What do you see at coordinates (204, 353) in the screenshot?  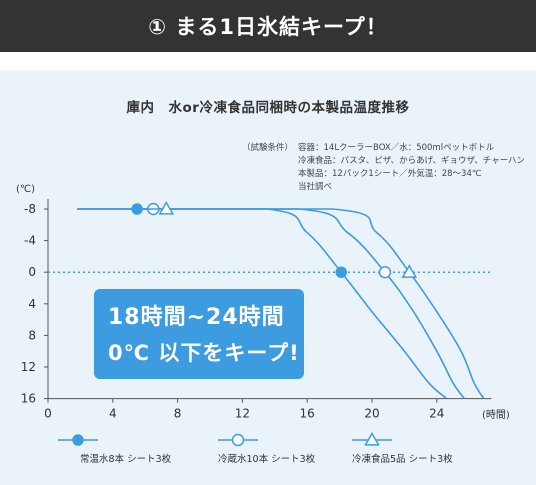 I see `callout-line-2: 0℃ 以下をキープ!` at bounding box center [204, 353].